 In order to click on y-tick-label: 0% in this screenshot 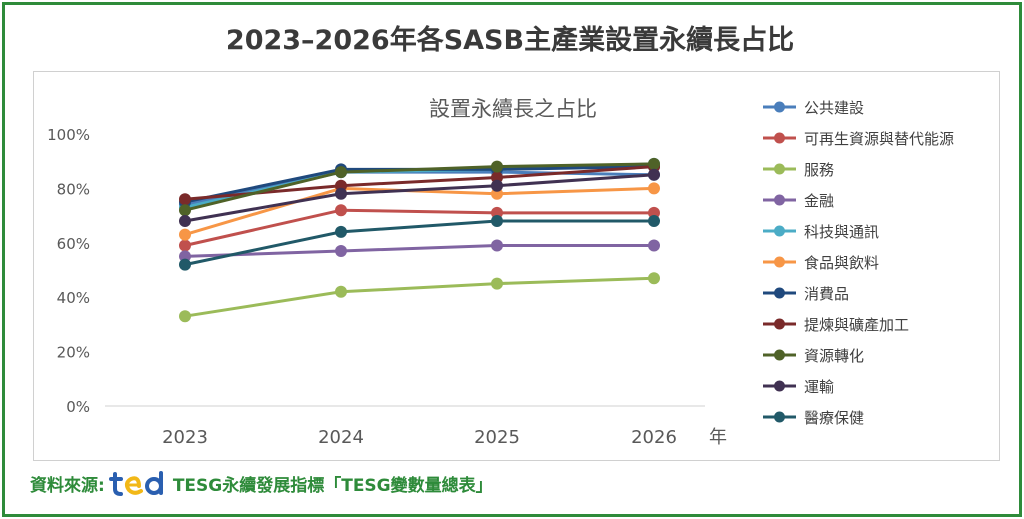, I will do `click(78, 407)`.